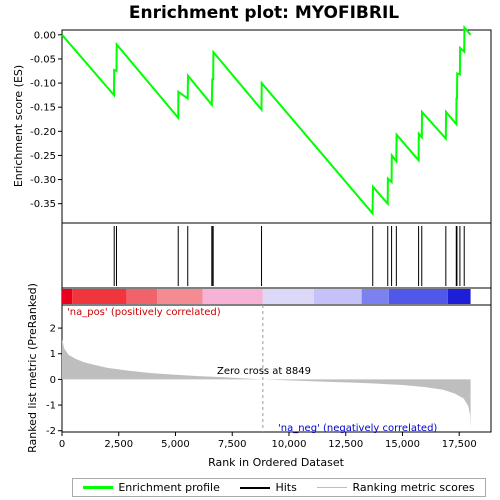 Image resolution: width=500 pixels, height=500 pixels. What do you see at coordinates (232, 444) in the screenshot?
I see `x-tick-label: 7,500` at bounding box center [232, 444].